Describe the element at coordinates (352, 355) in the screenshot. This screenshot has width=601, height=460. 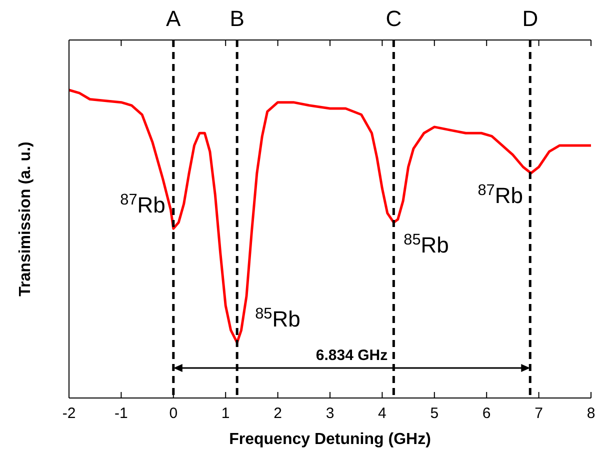
I see `annotation: 6.834 GHz` at that location.